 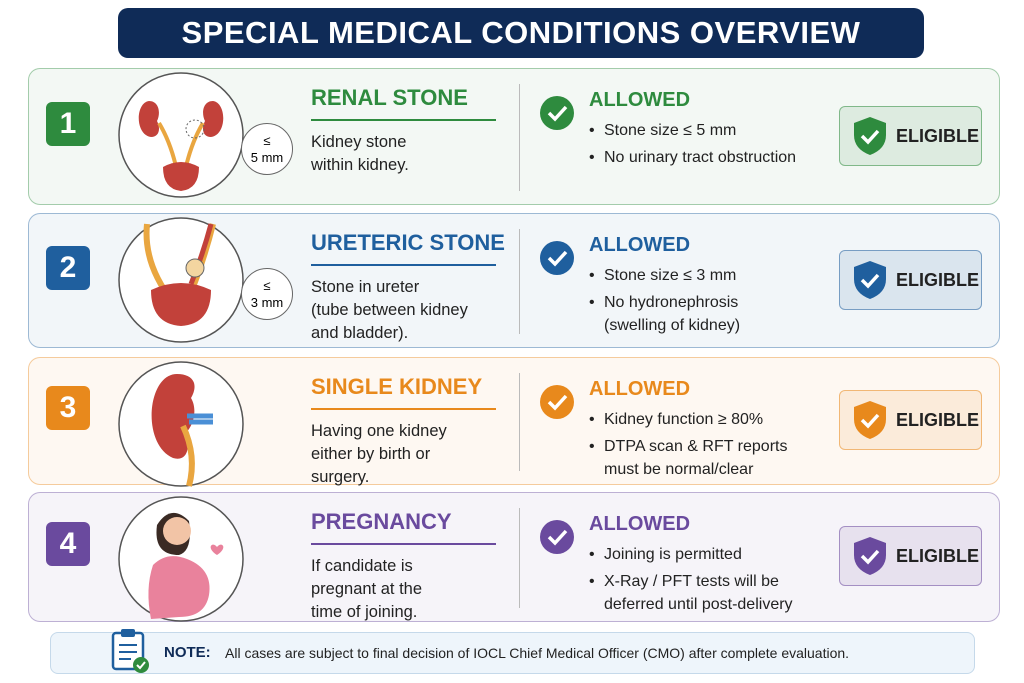 What do you see at coordinates (267, 157) in the screenshot?
I see `size-label-line: 5 mm` at bounding box center [267, 157].